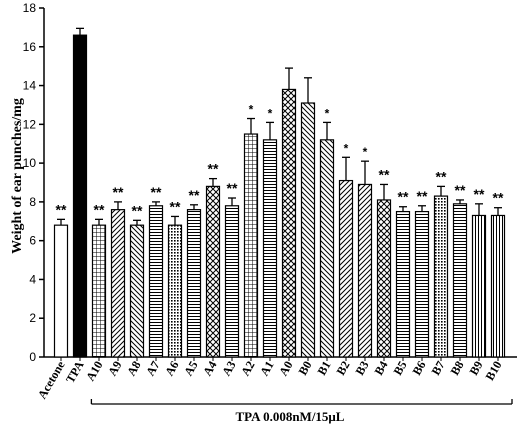 The height and width of the screenshot is (434, 520). I want to click on x-tick-label: B5, so click(399, 368).